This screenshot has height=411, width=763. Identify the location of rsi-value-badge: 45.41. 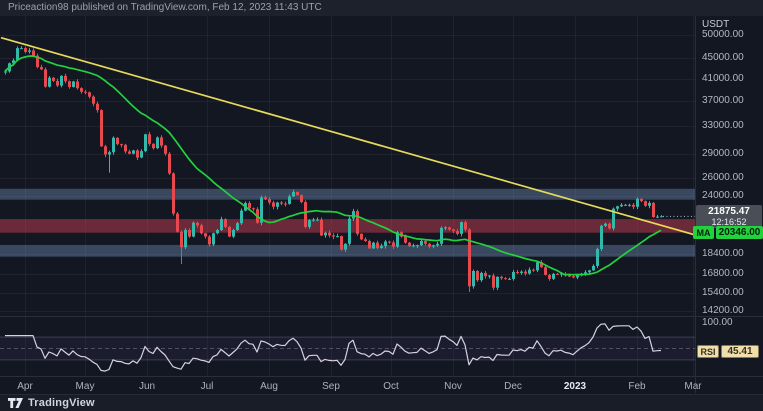
(740, 351).